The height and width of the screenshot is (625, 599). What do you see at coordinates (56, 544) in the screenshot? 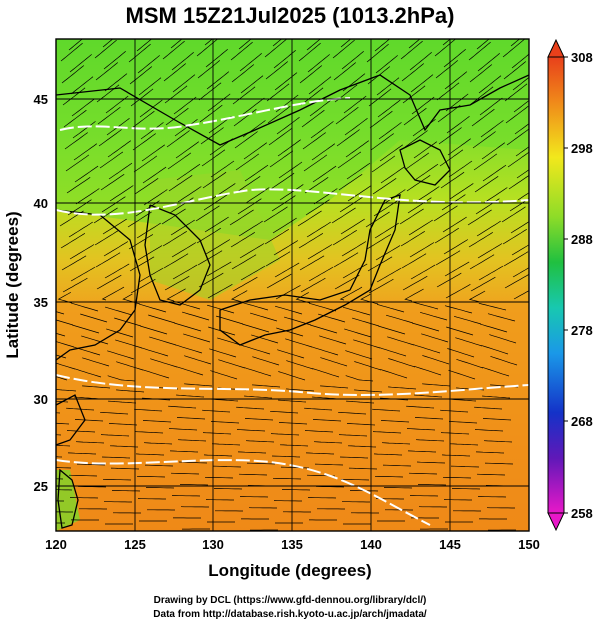
I see `x-tick-120: 120` at bounding box center [56, 544].